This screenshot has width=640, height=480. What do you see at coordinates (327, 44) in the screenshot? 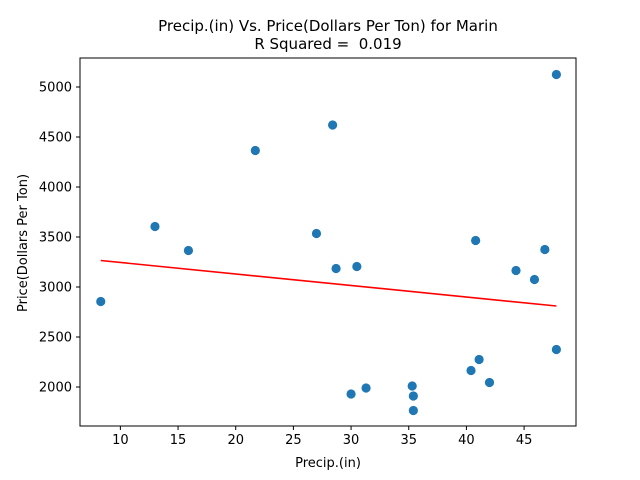
I see `chart-title-line2: R Squared = 0.019` at bounding box center [327, 44].